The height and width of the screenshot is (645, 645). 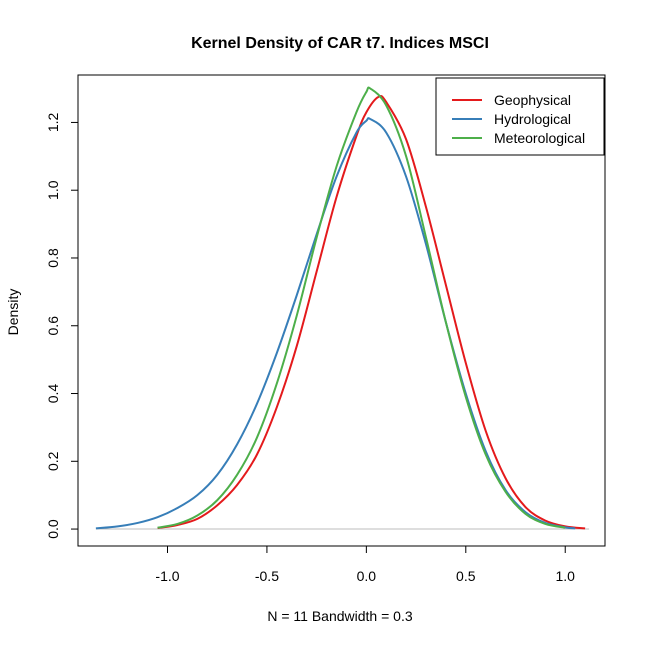 I want to click on y-axis: 0.0 0.2 0.4 0.6 0.8 1.0 1.2, so click(x=61, y=325).